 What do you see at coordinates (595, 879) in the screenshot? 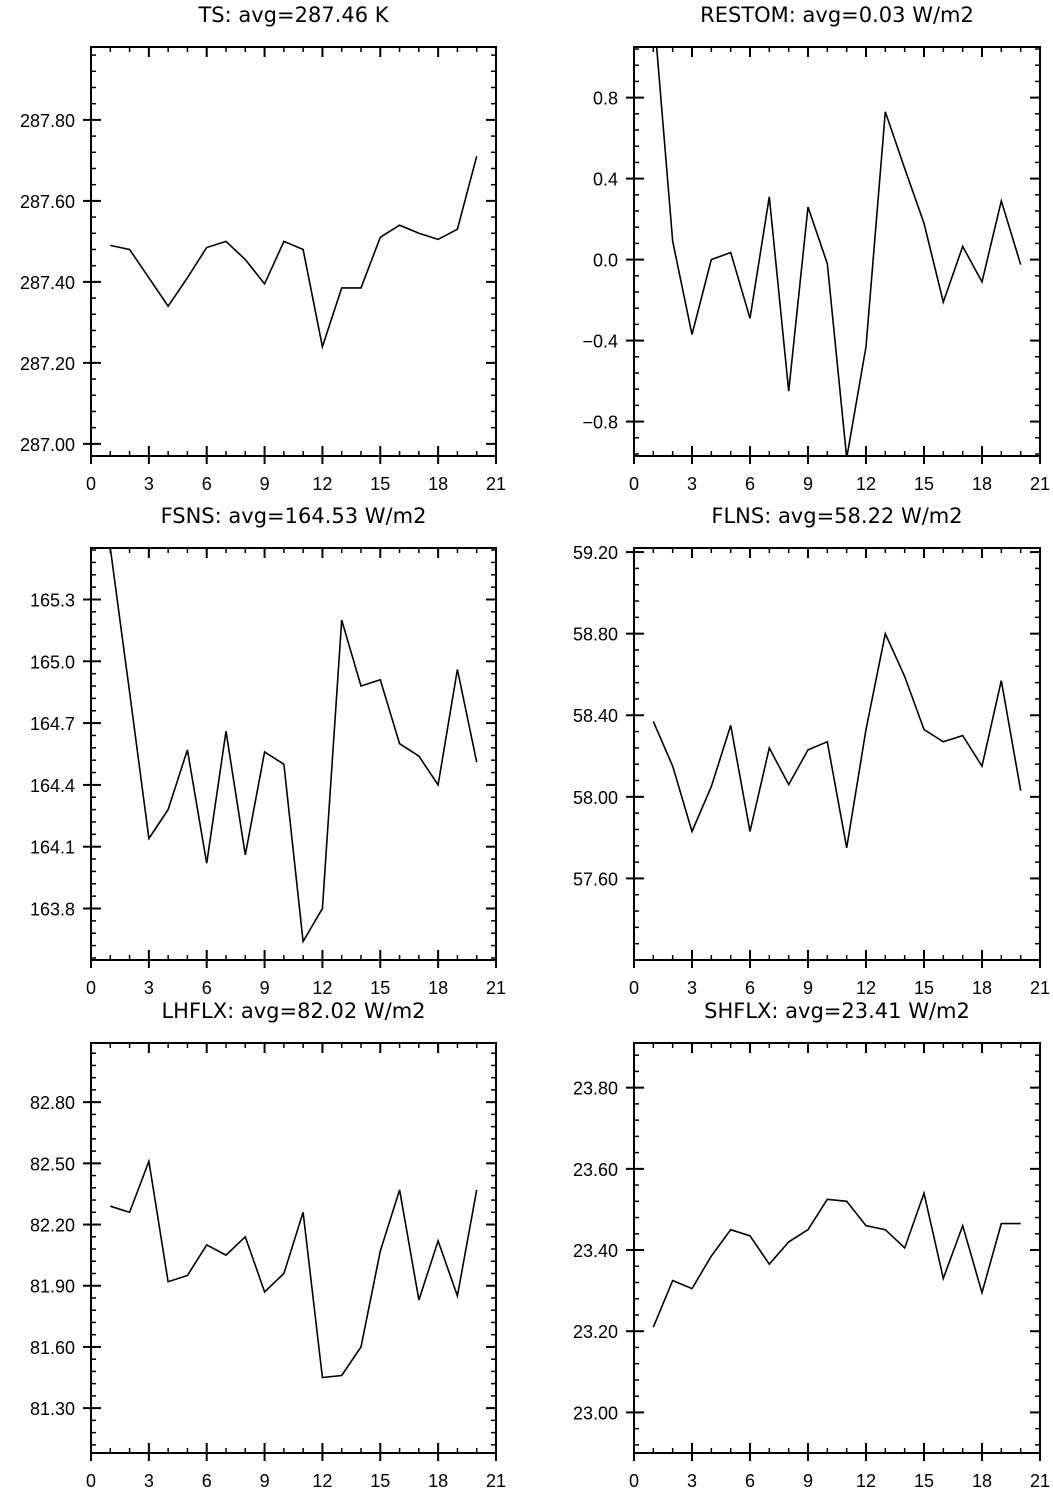
I see `y-tick-label: 57.60` at bounding box center [595, 879].